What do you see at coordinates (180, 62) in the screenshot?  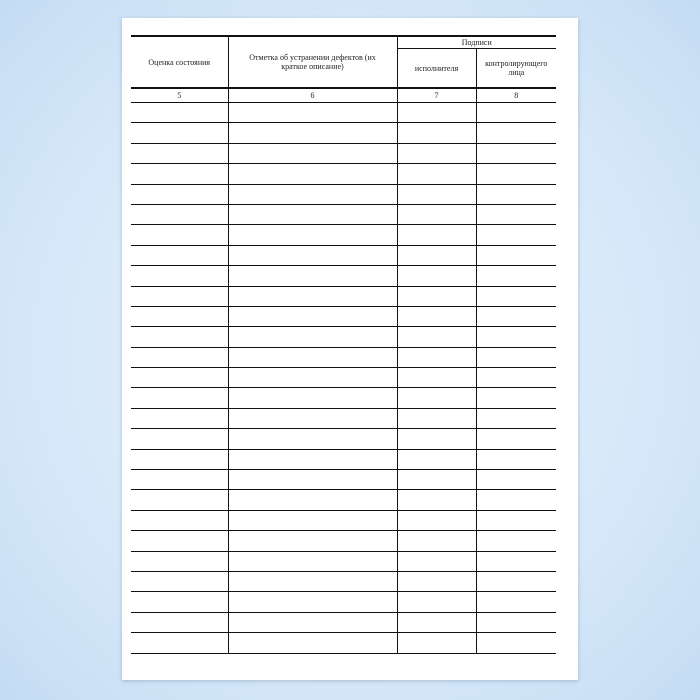 I see `header-condition-assessment: Оценка состояния` at bounding box center [180, 62].